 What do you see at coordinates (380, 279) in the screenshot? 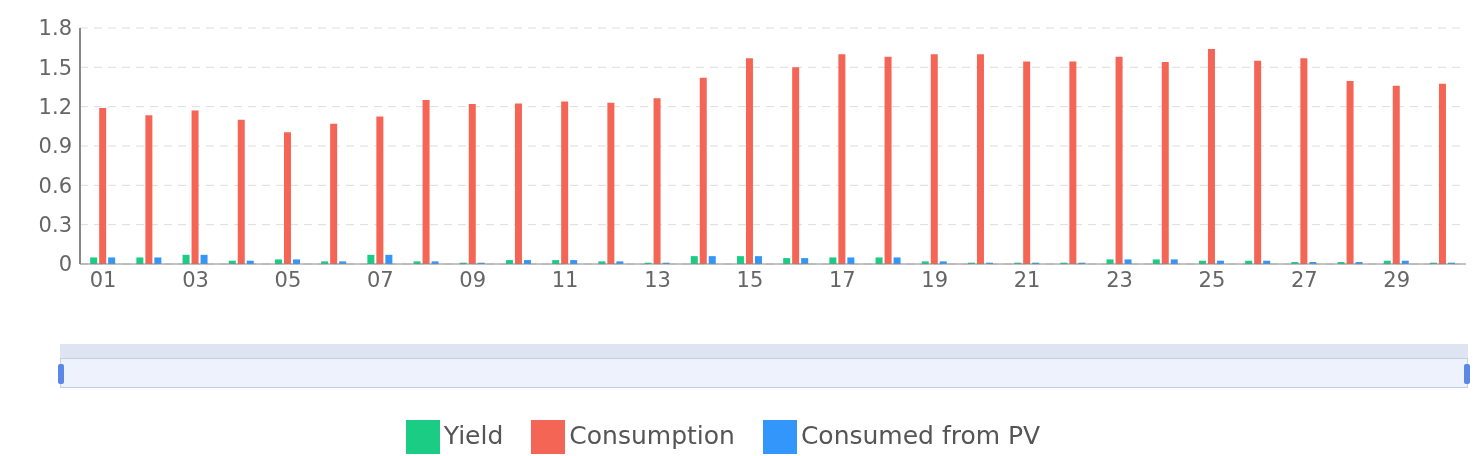
I see `x-tick-label: 07` at bounding box center [380, 279].